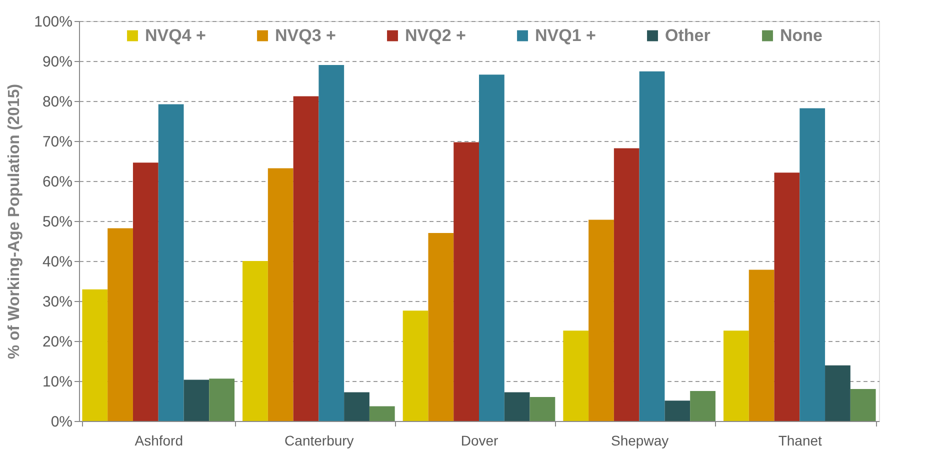  Describe the element at coordinates (15, 222) in the screenshot. I see `y-axis-title: % of Working-Age Population (2015)` at that location.